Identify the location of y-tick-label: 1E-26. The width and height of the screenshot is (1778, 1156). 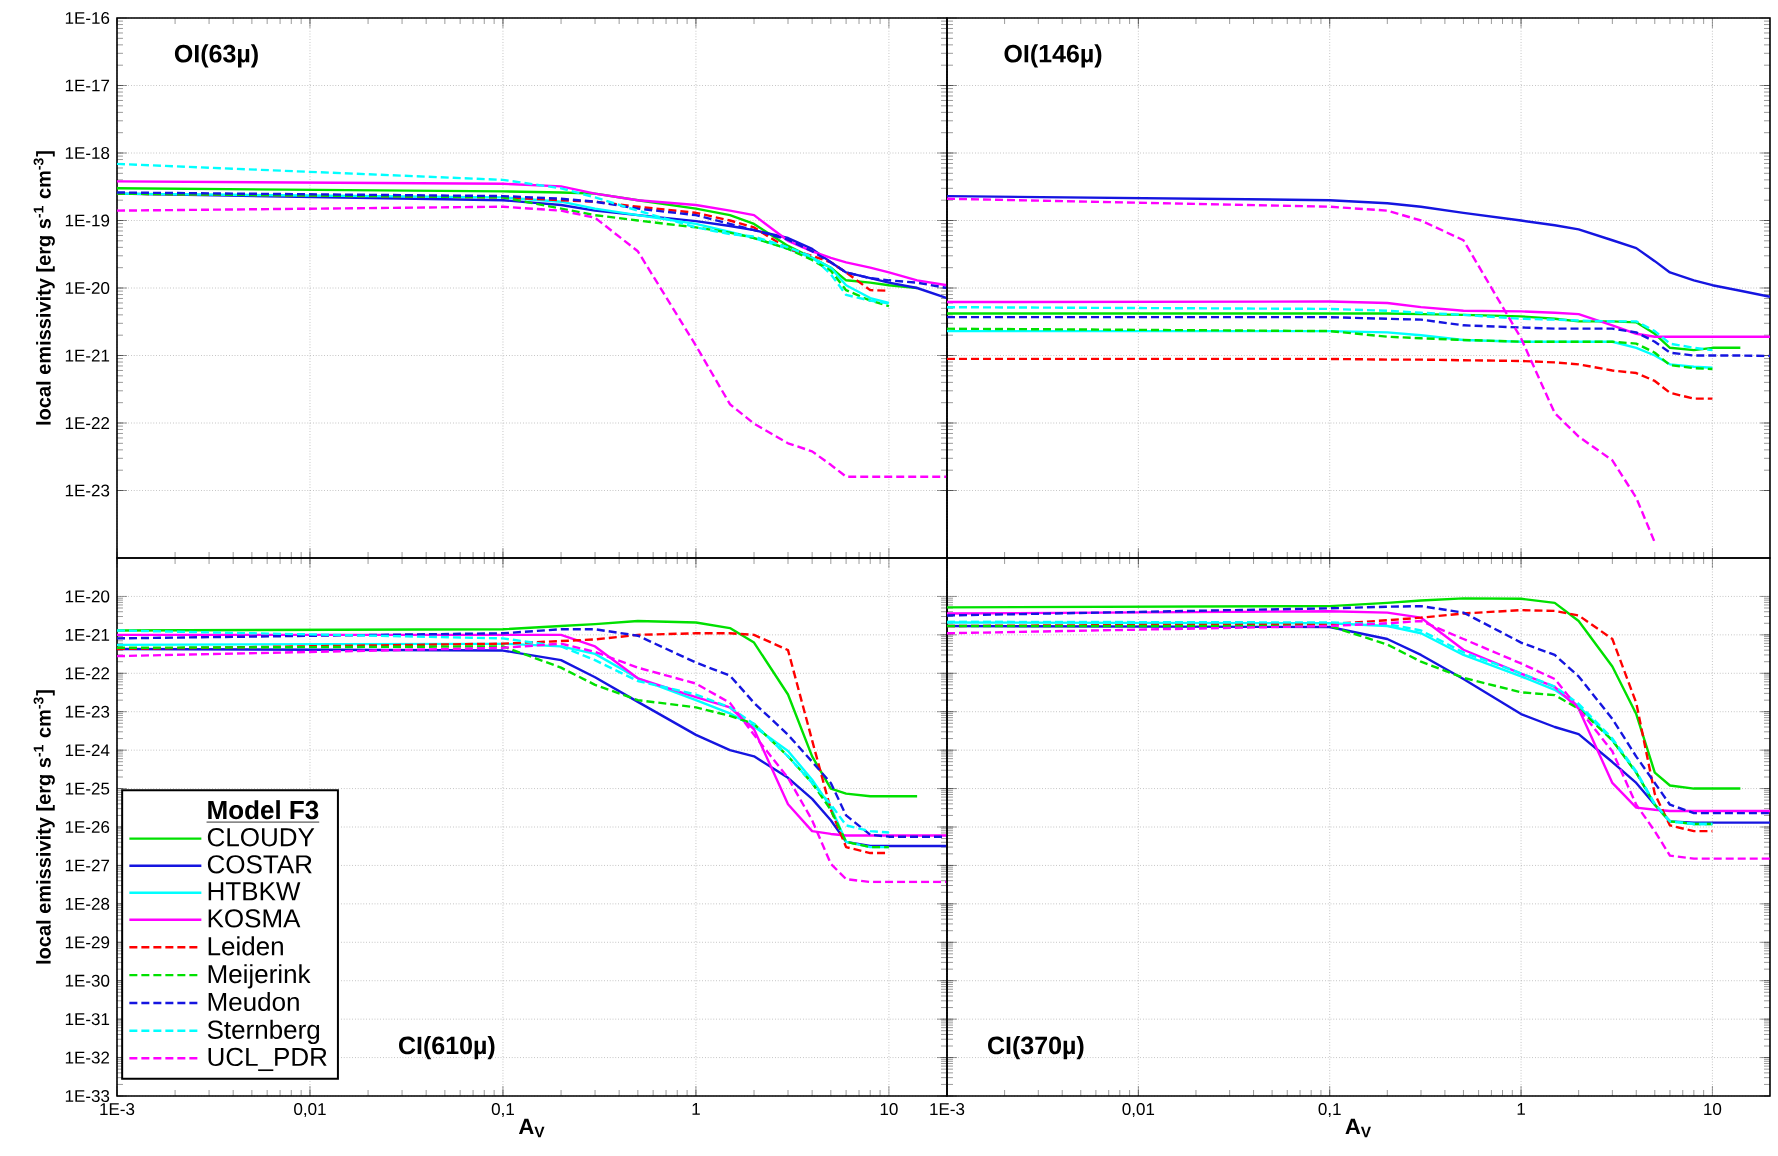
(87, 827).